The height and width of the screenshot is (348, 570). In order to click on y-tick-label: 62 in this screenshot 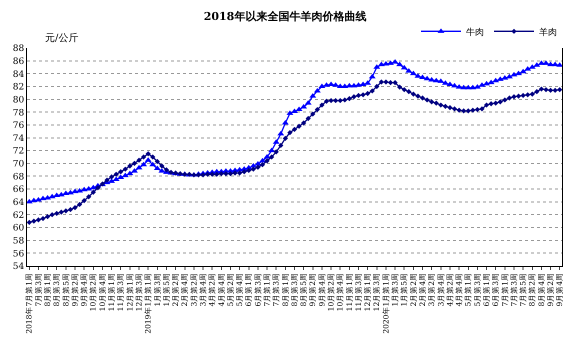, I will do `click(18, 215)`.